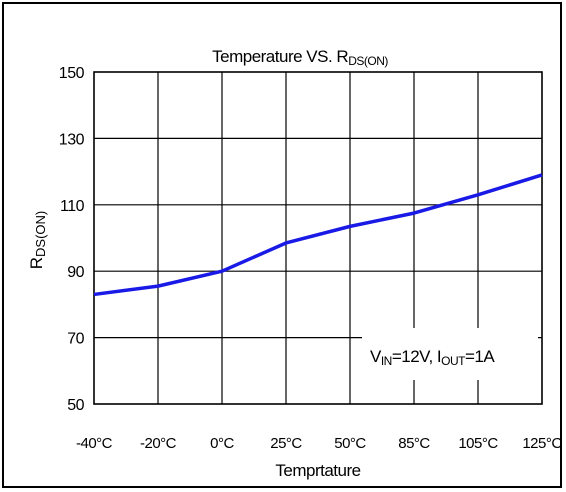 The height and width of the screenshot is (492, 566). I want to click on y-tick-labels: 150 130 110 90 70 50, so click(72, 239).